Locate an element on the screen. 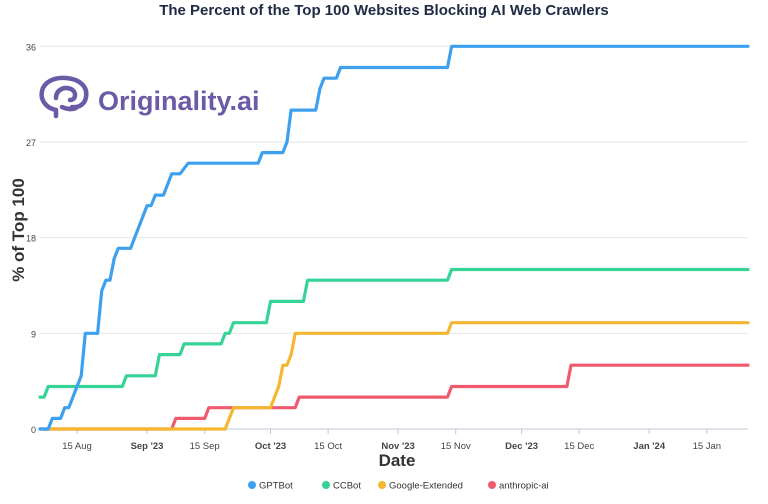  brand-logo: Originality.ai is located at coordinates (149, 97).